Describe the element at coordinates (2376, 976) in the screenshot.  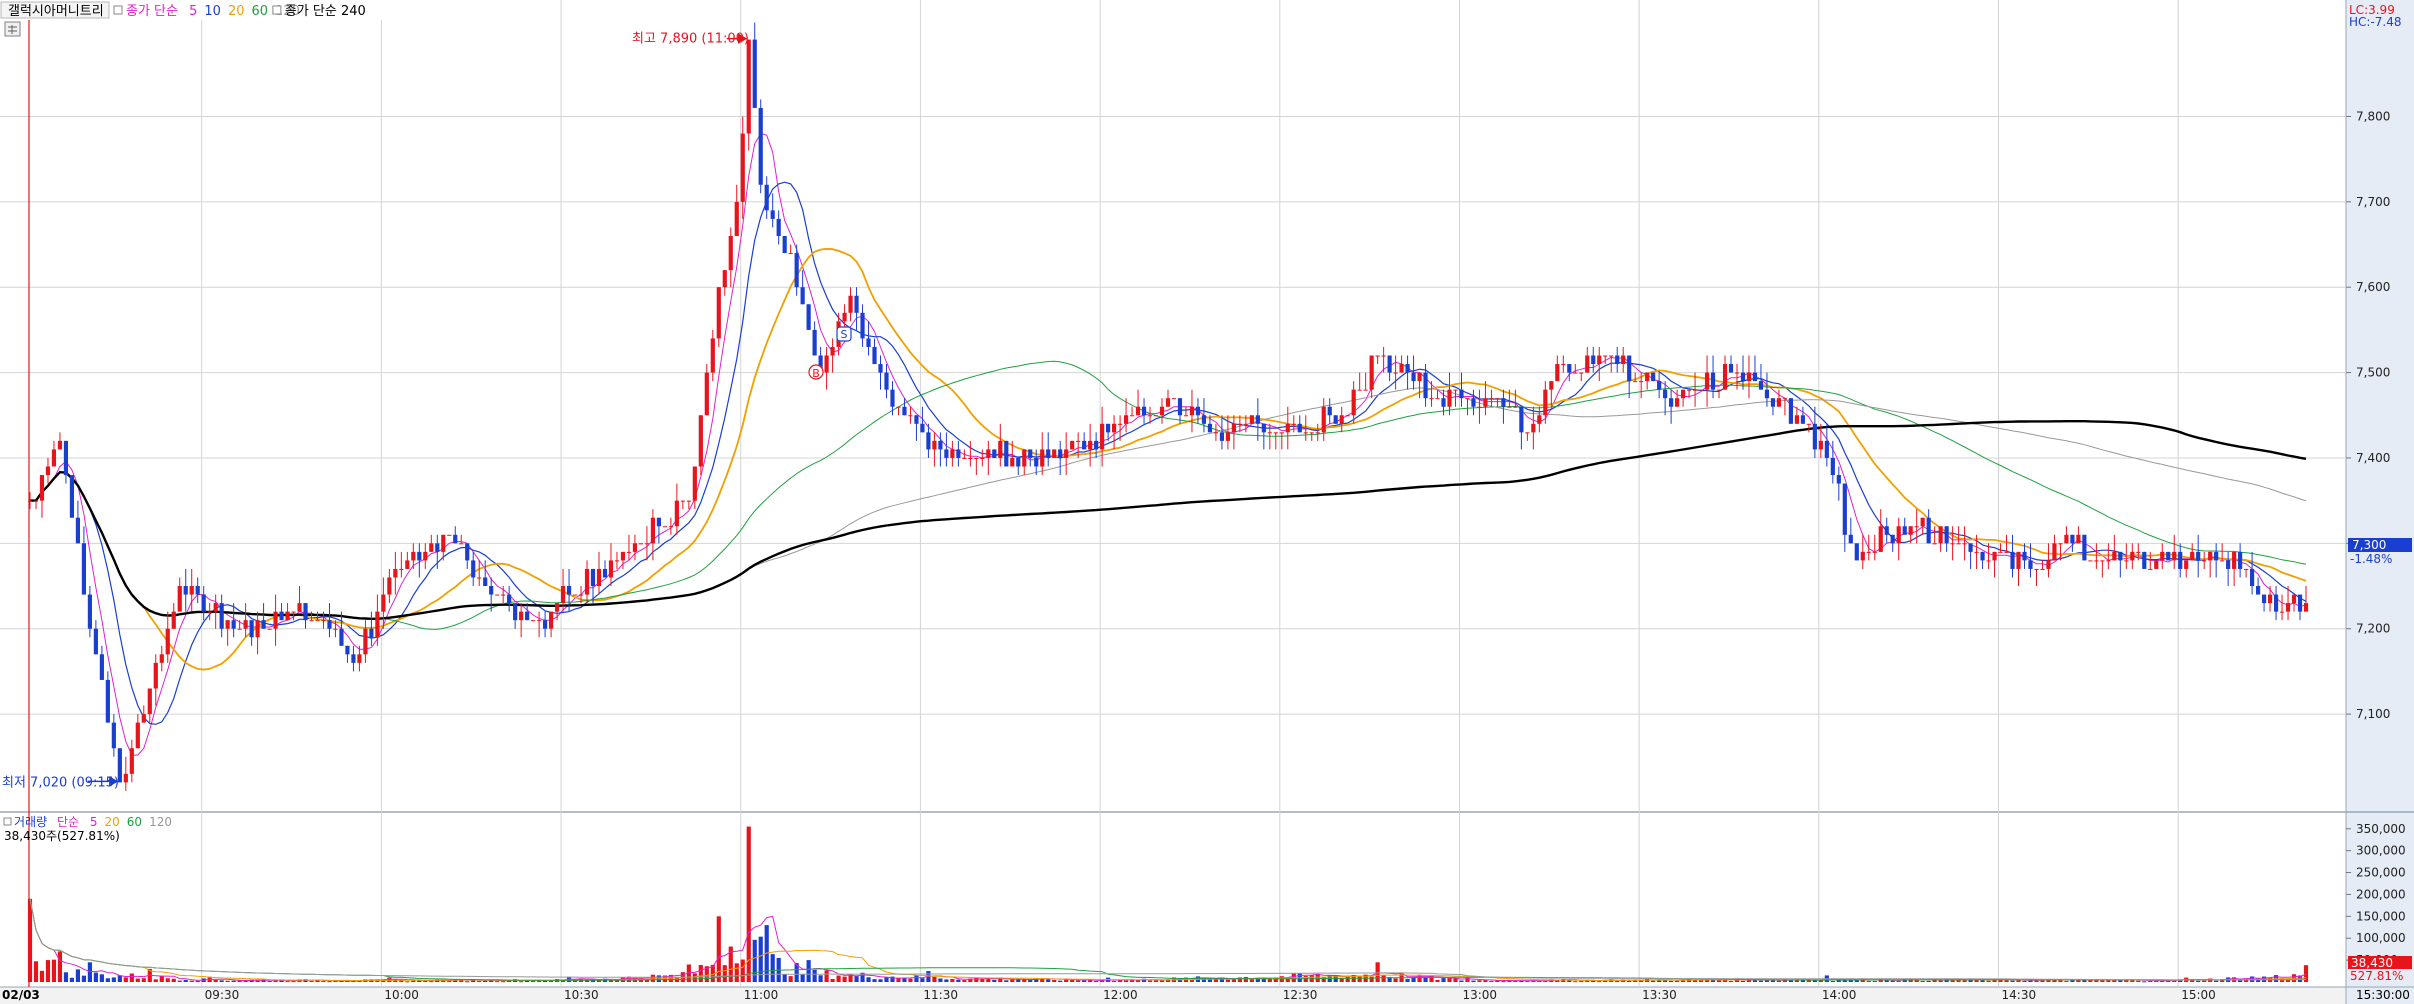
I see `last-volume-pct: 527.81%` at that location.